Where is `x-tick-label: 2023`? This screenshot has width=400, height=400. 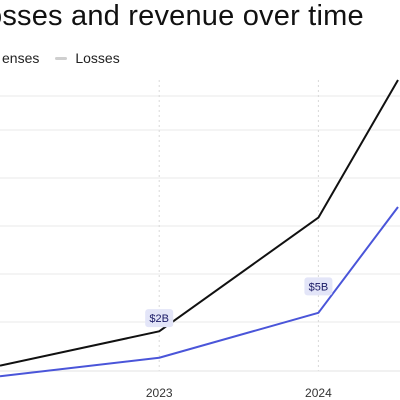 x-tick-label: 2023 is located at coordinates (159, 393).